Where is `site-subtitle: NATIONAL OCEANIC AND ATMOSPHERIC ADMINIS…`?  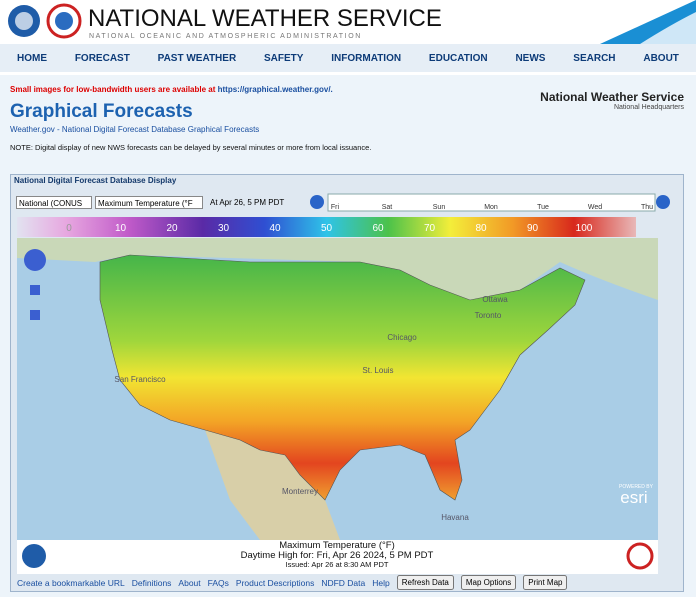 site-subtitle: NATIONAL OCEANIC AND ATMOSPHERIC ADMINIS… is located at coordinates (225, 36).